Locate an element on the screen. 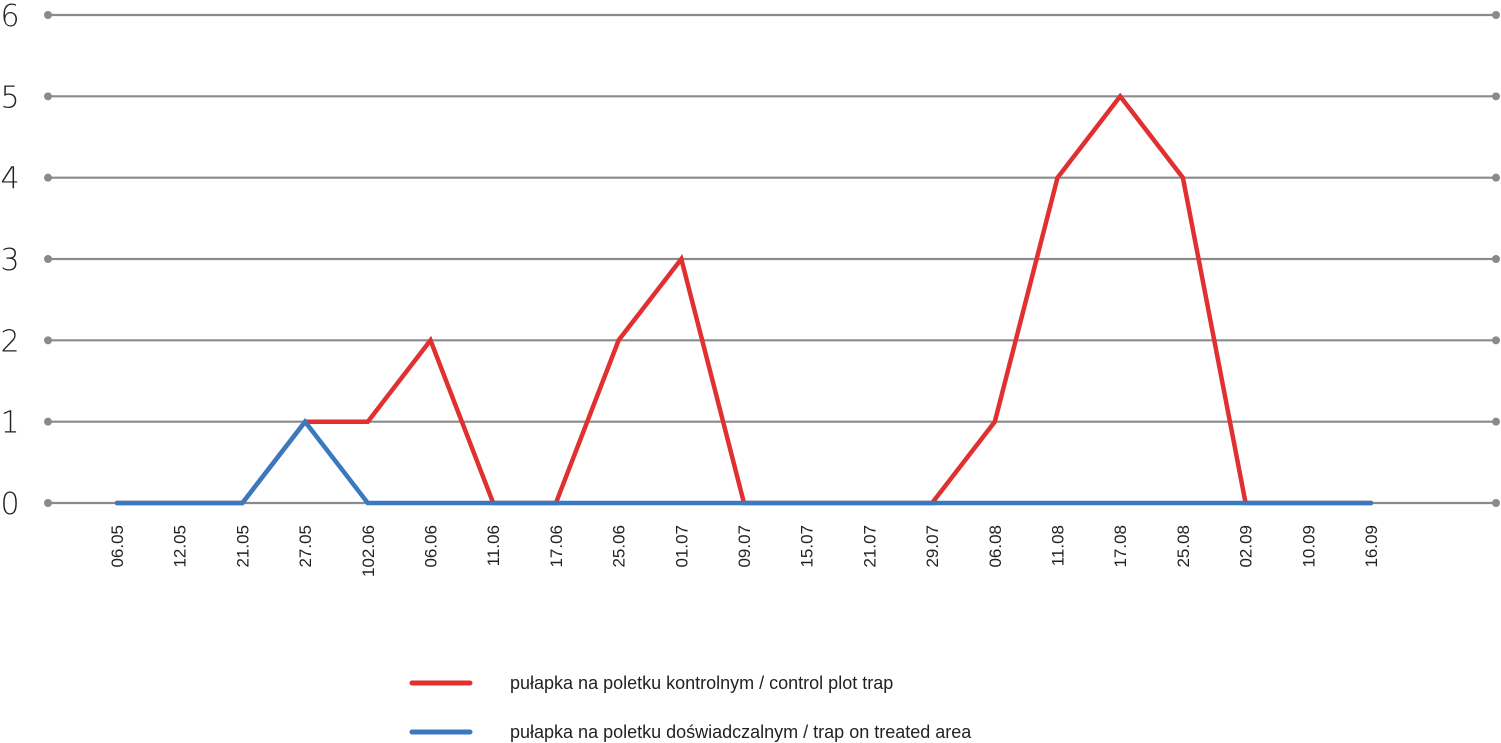 The image size is (1501, 743). y-tick-label: 6 is located at coordinates (9, 17).